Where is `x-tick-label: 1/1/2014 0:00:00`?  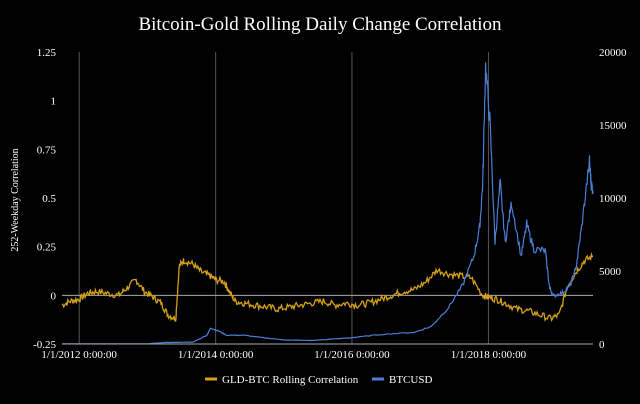
x-tick-label: 1/1/2014 0:00:00 is located at coordinates (216, 355).